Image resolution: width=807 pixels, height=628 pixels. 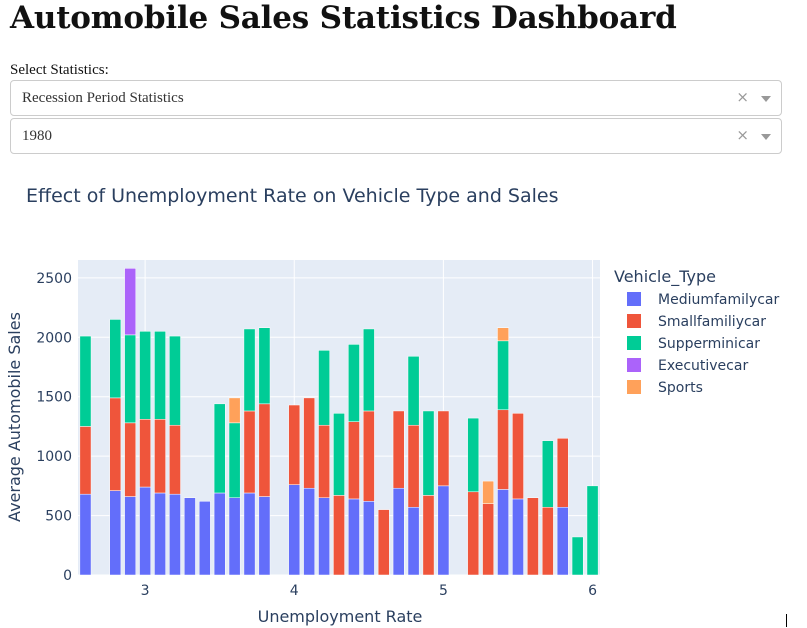 What do you see at coordinates (294, 591) in the screenshot?
I see `x-tick-label: 4` at bounding box center [294, 591].